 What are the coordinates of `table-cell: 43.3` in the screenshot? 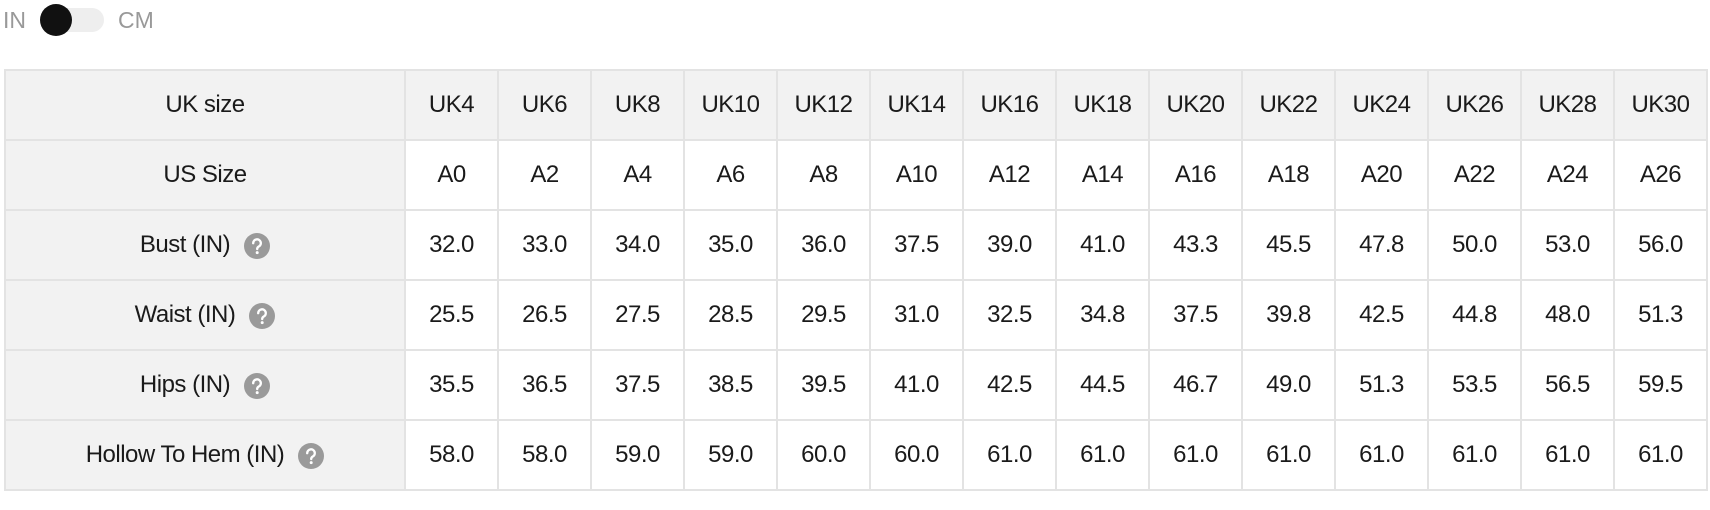 It's located at (1195, 245).